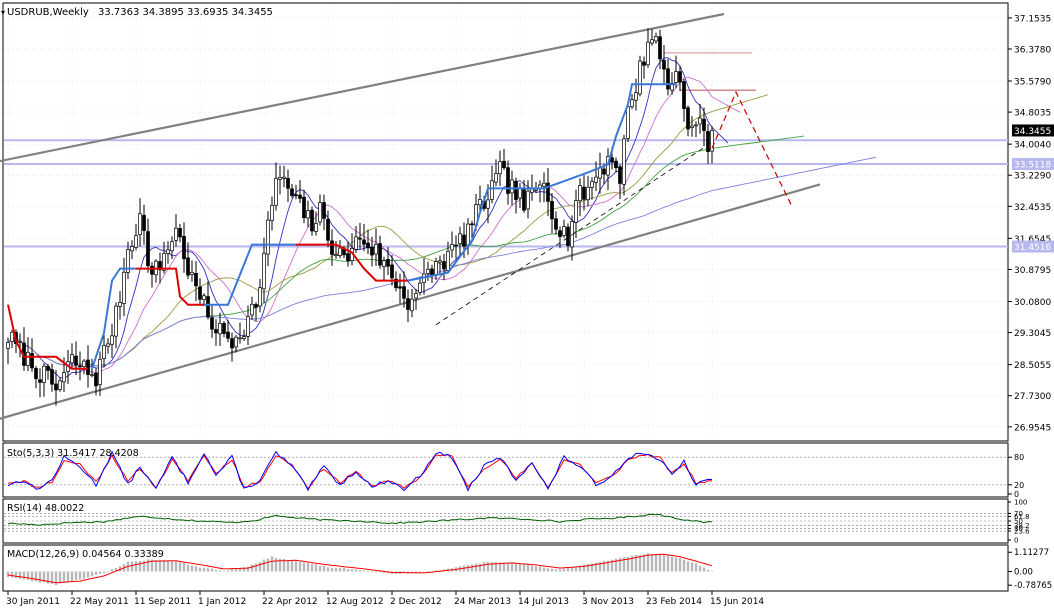  I want to click on rsi-tick-label: 100, so click(1020, 503).